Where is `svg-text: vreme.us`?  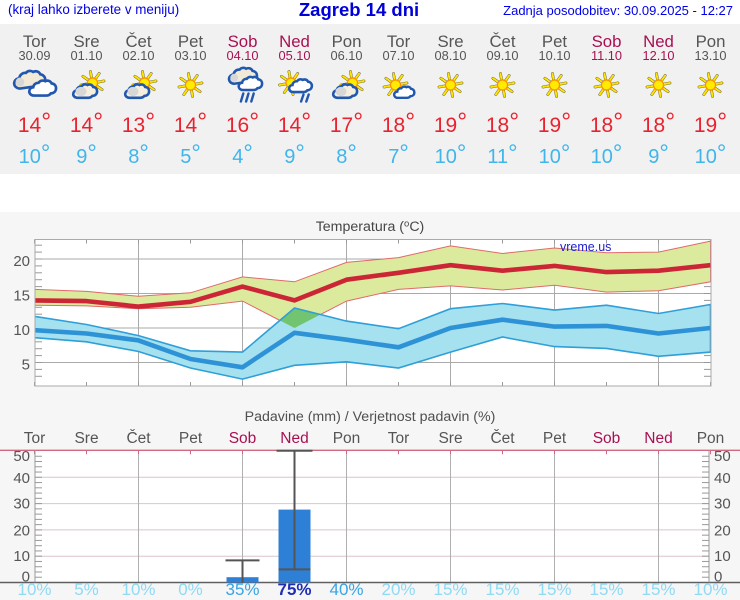
svg-text: vreme.us is located at coordinates (585, 247).